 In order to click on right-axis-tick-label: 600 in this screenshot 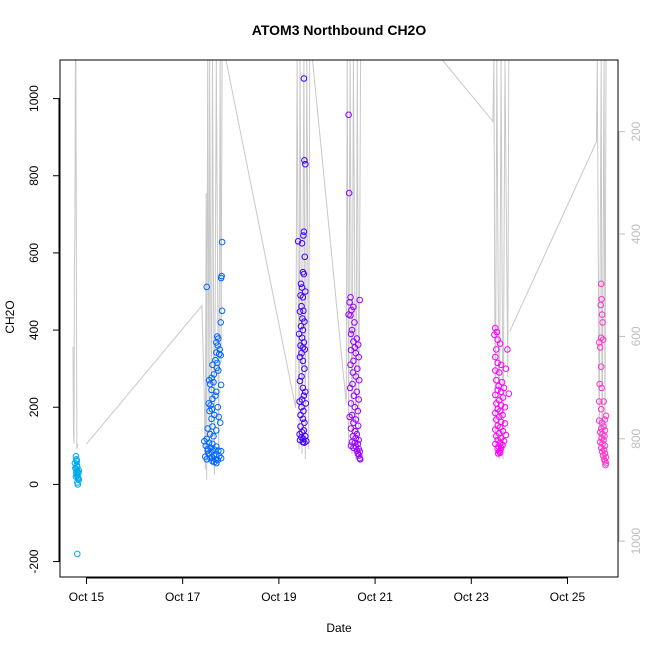, I will do `click(636, 336)`.